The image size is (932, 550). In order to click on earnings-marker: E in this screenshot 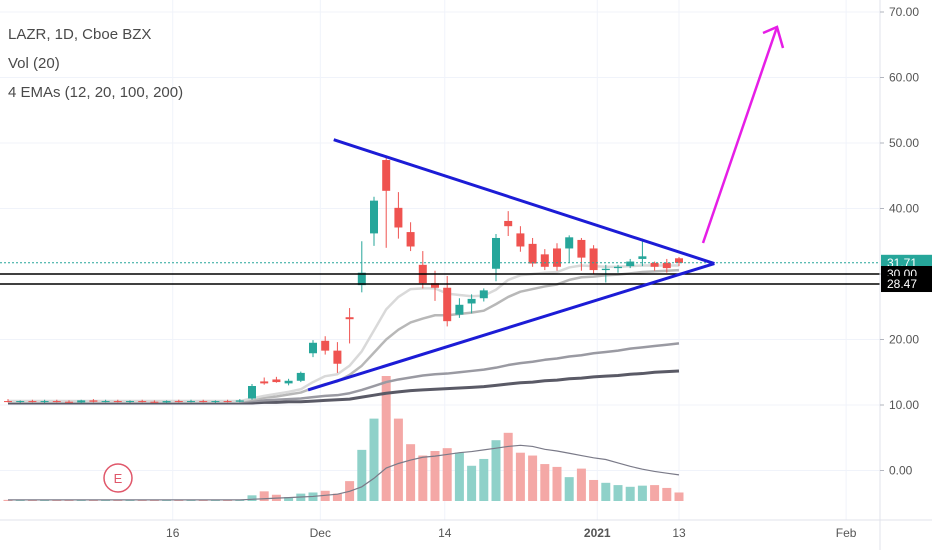, I will do `click(118, 478)`.